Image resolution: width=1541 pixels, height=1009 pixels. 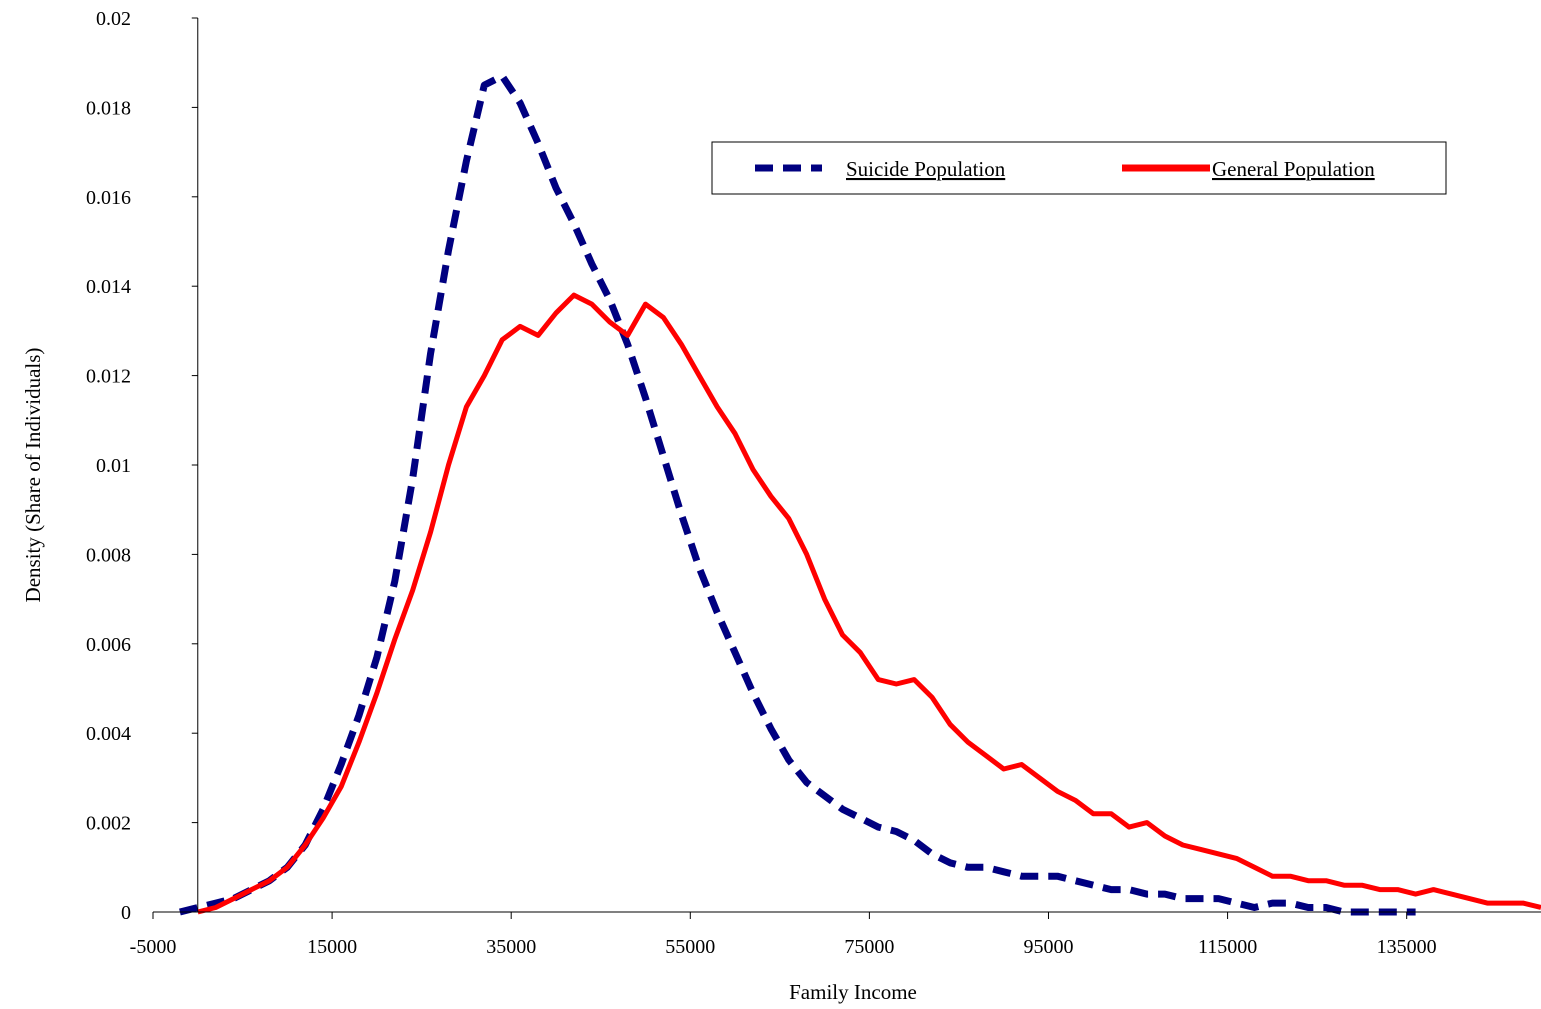 I want to click on x-tick-label: 35000, so click(x=511, y=947).